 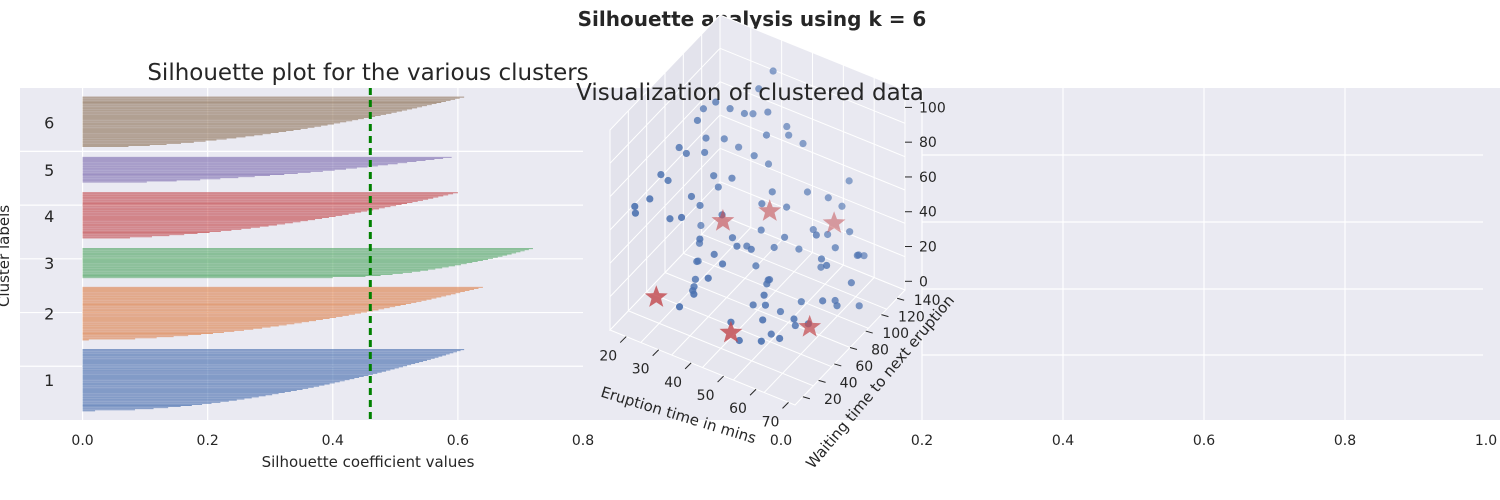 What do you see at coordinates (641, 370) in the screenshot?
I see `scatter3d-x-tick-label: 30` at bounding box center [641, 370].